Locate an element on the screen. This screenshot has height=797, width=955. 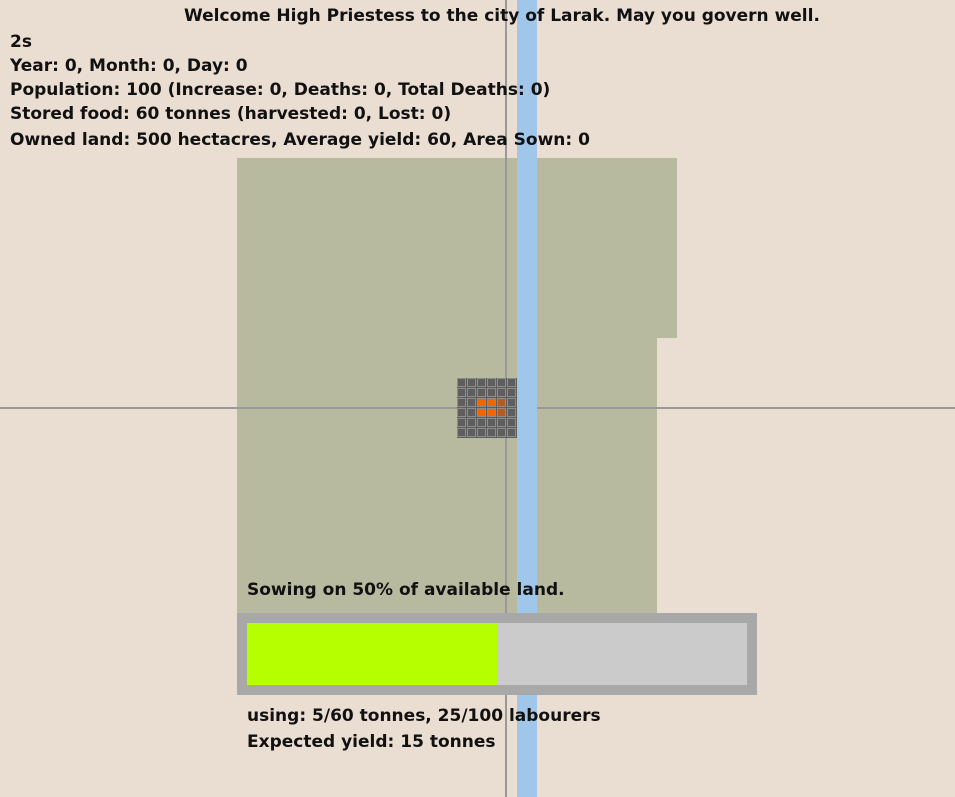
city-tile is located at coordinates (487, 408).